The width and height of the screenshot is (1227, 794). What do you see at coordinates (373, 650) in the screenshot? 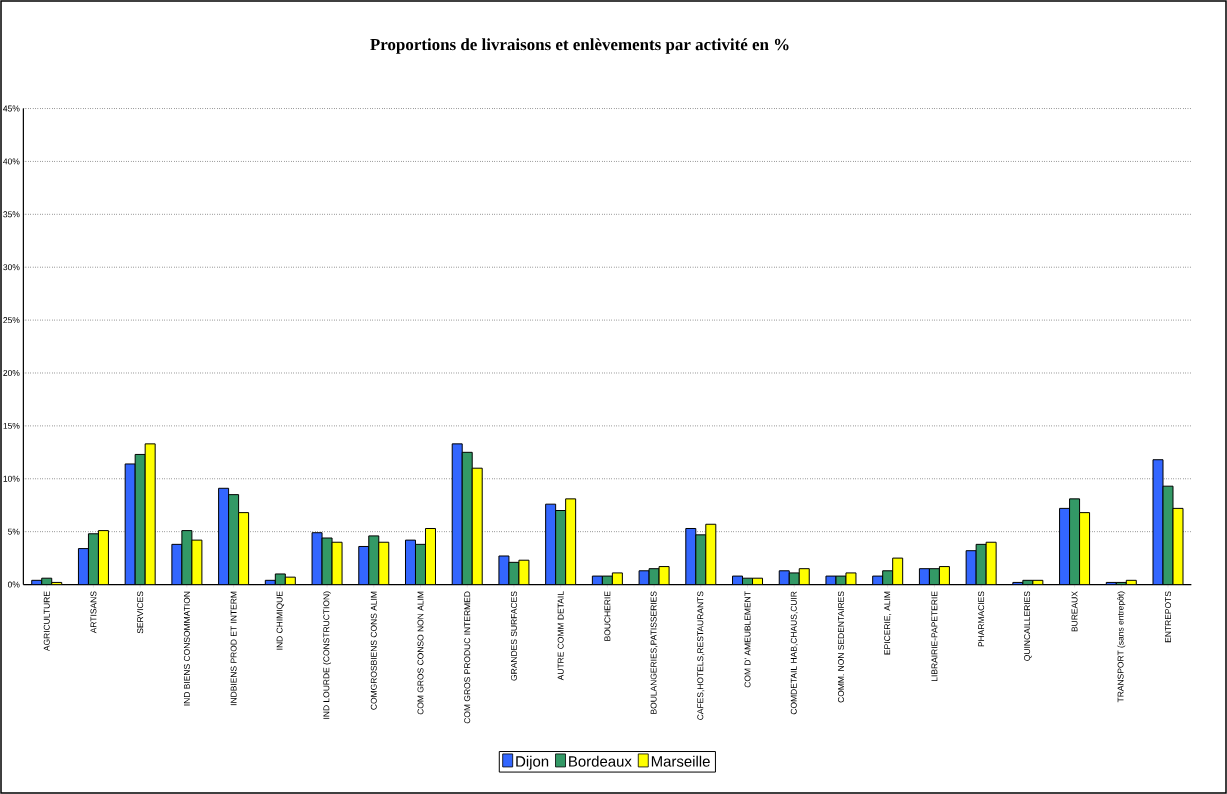
I see `x-tick-label: COMGROSBIENS CONS ALIM` at bounding box center [373, 650].